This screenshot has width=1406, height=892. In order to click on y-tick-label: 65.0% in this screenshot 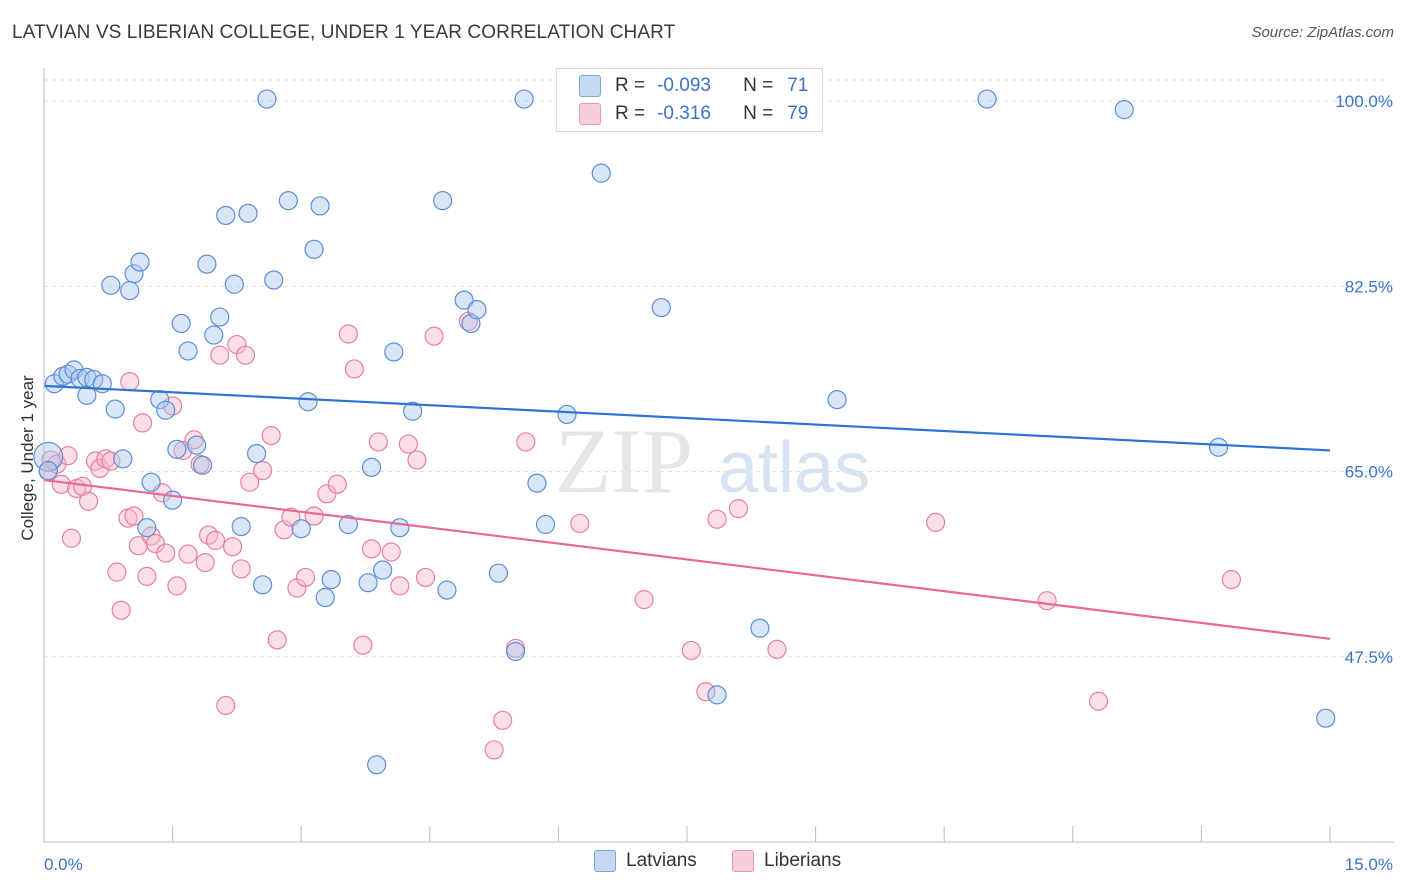, I will do `click(1369, 472)`.